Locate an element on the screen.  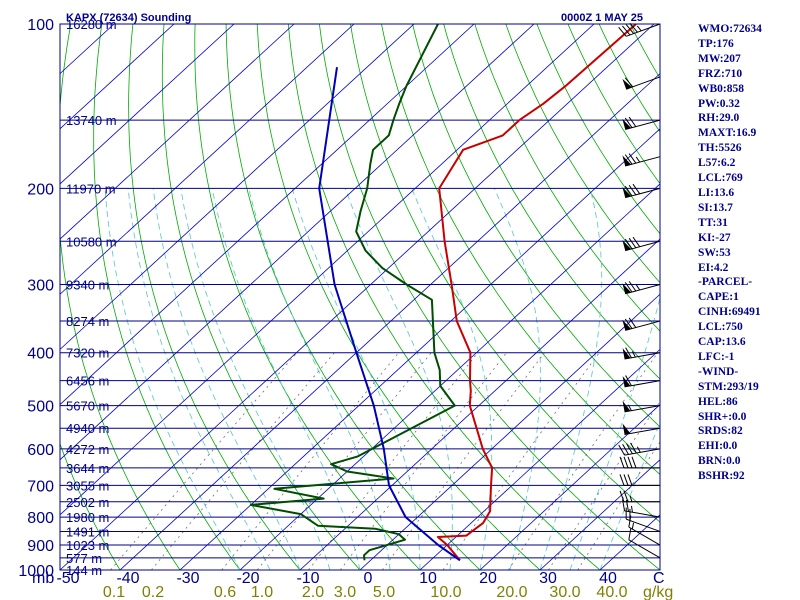
height-label: 1980 m is located at coordinates (87, 517).